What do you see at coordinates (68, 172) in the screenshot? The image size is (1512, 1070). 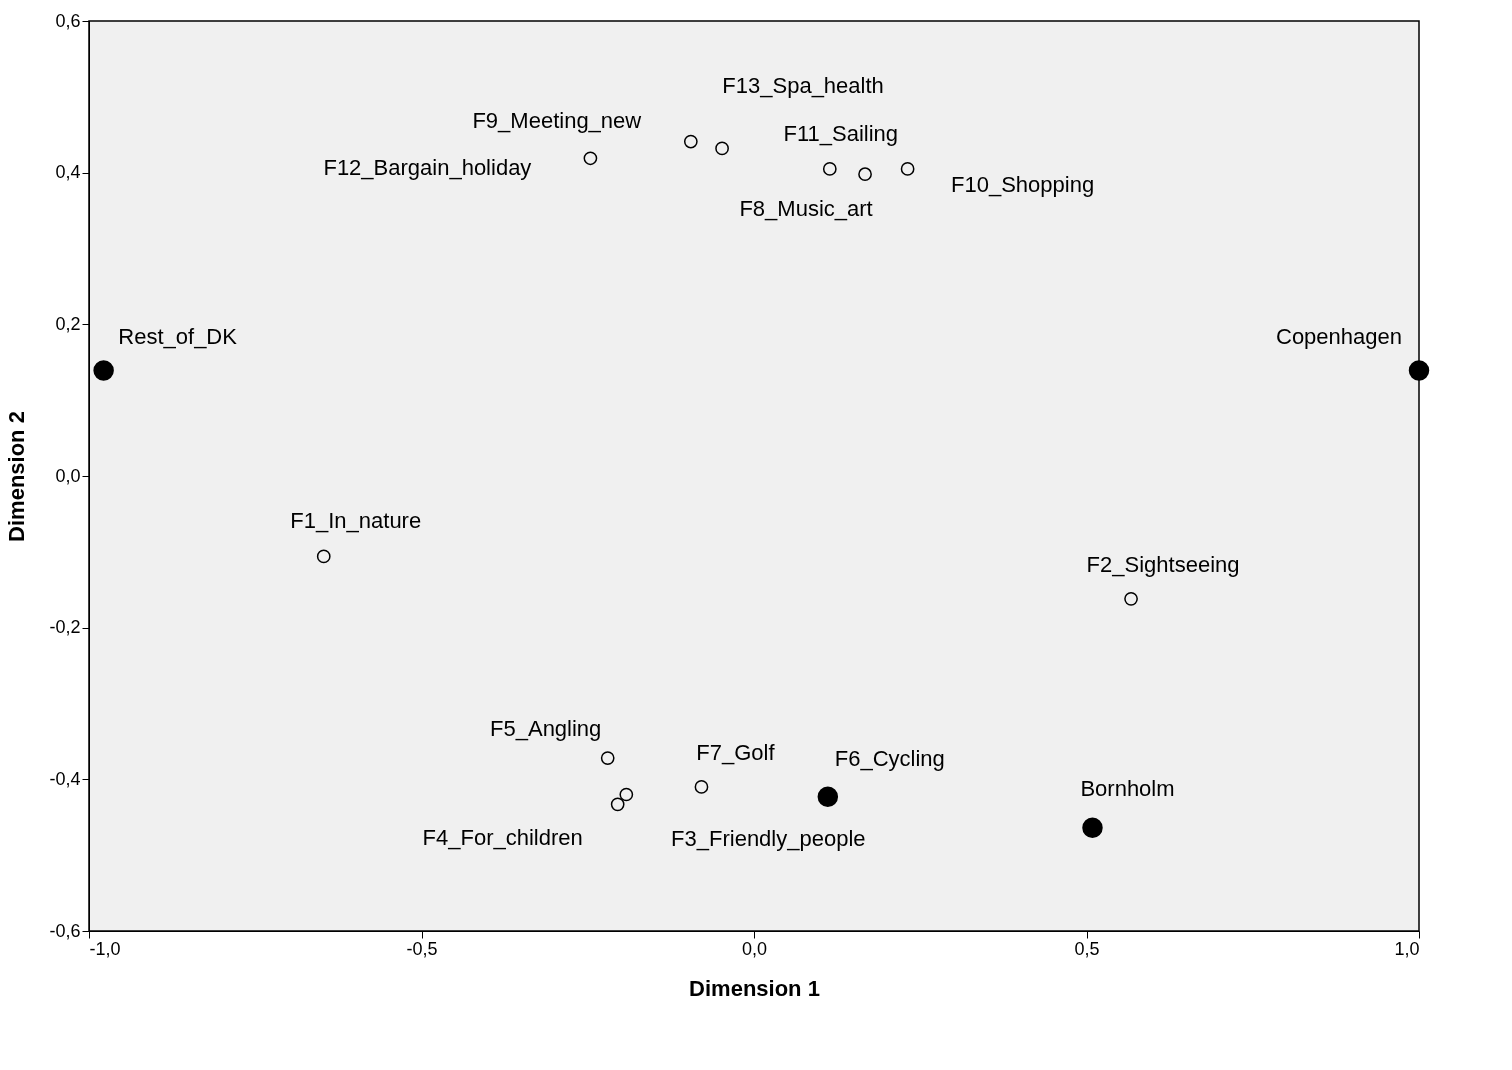 I see `y-tick-label: 0,4` at bounding box center [68, 172].